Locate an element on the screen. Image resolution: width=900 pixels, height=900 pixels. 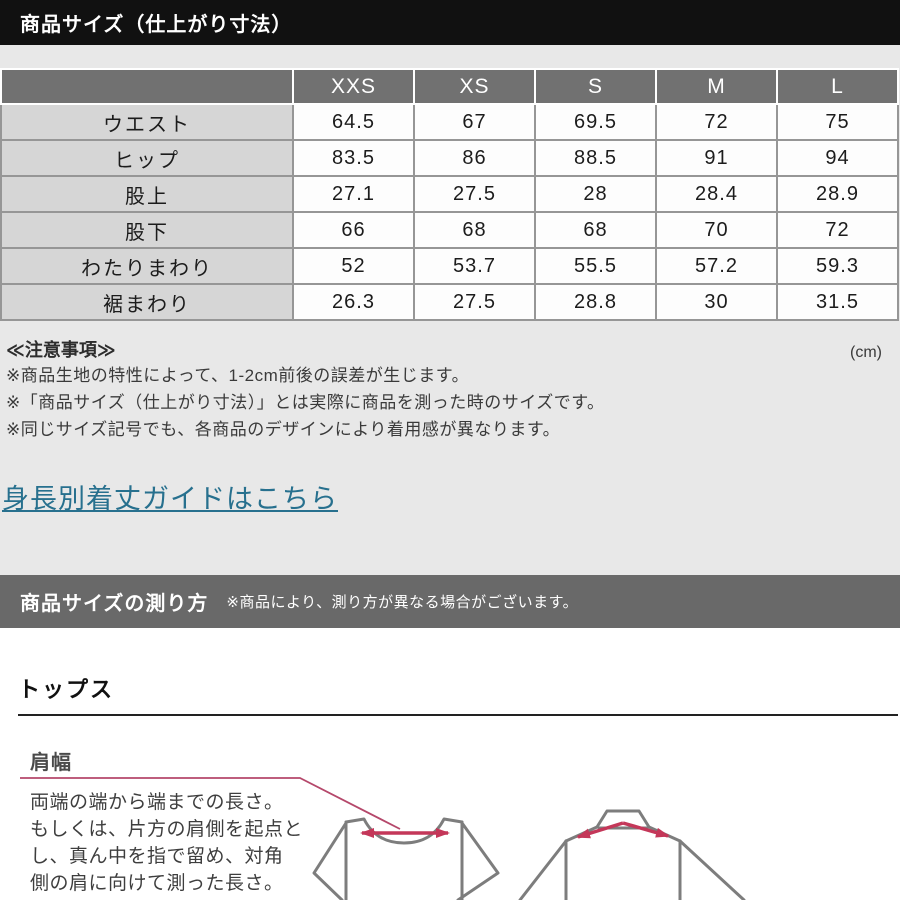
size-col-header: S is located at coordinates (595, 86).